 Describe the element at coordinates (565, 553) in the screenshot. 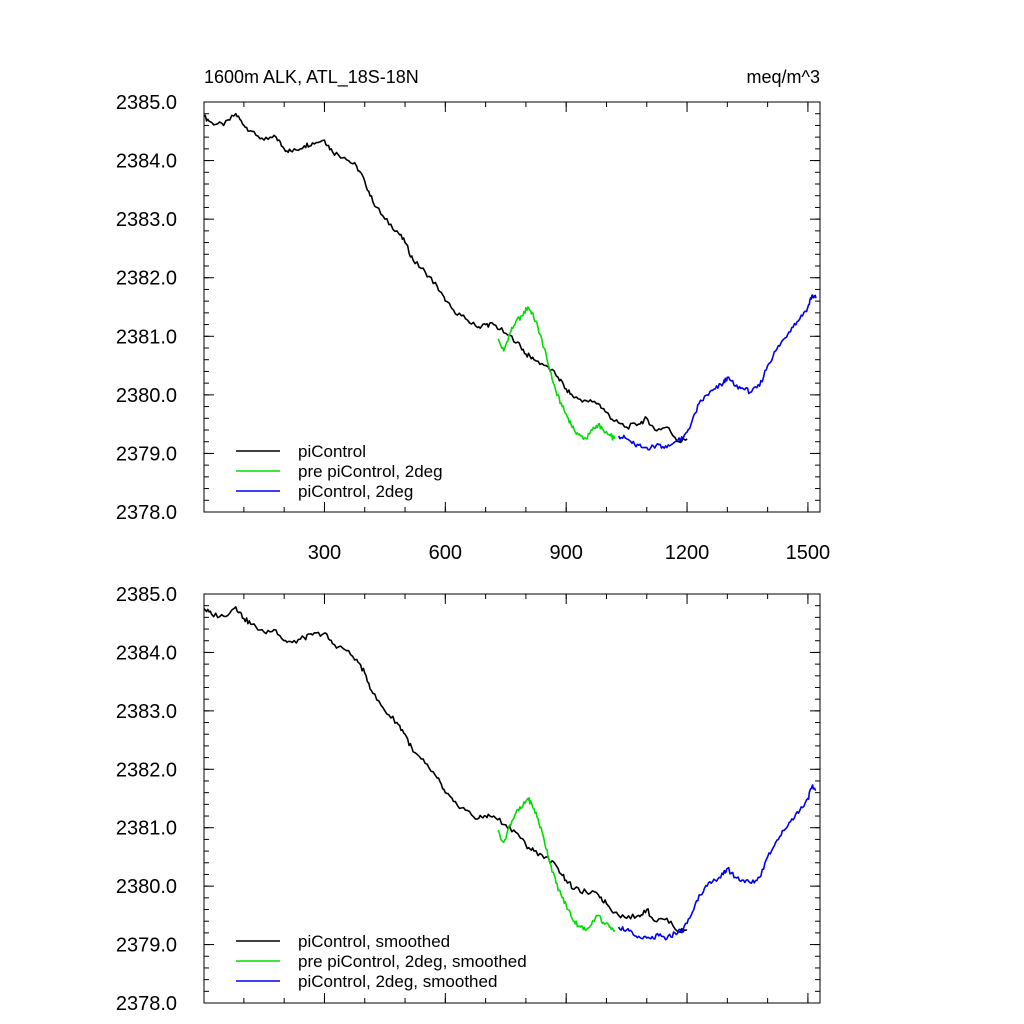

I see `top-x-tick-label: 900` at that location.